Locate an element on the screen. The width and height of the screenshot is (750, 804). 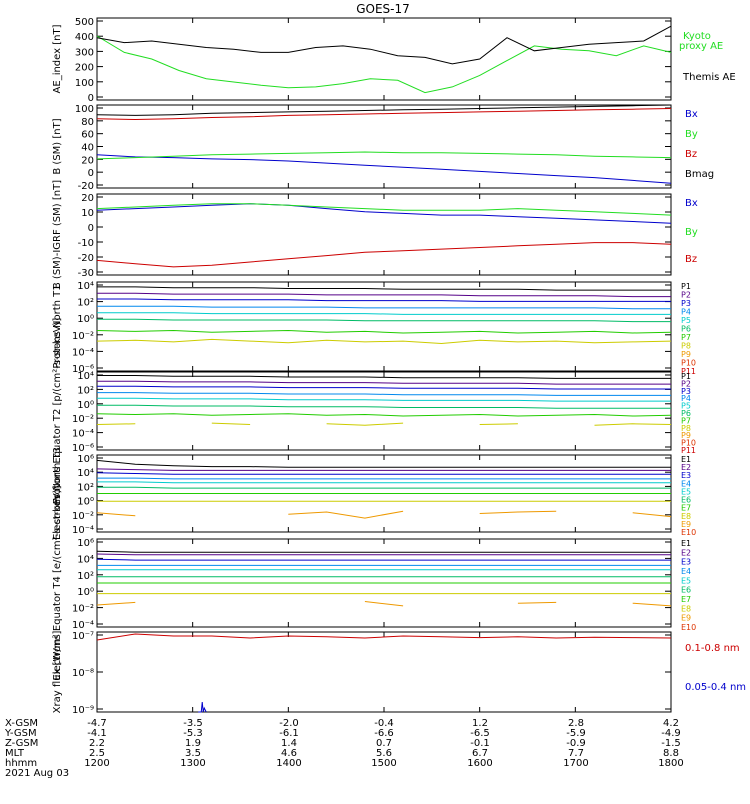
legend-entry: P3 is located at coordinates (686, 303).